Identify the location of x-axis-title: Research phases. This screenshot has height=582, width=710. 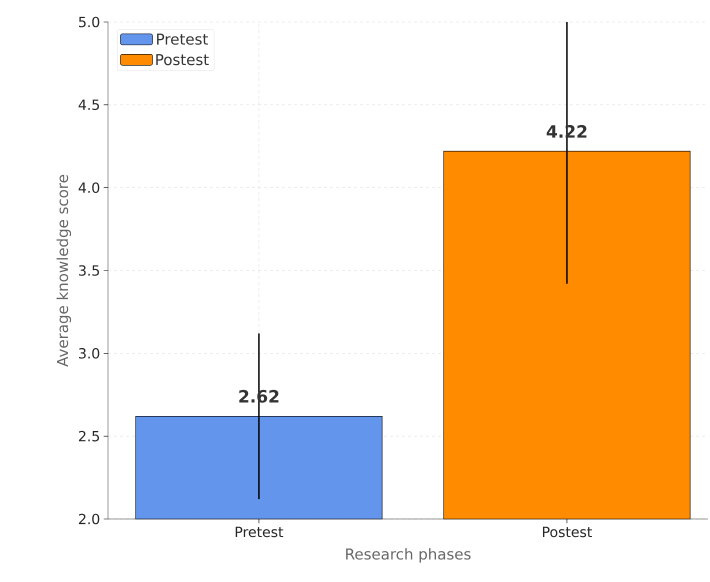
(408, 555).